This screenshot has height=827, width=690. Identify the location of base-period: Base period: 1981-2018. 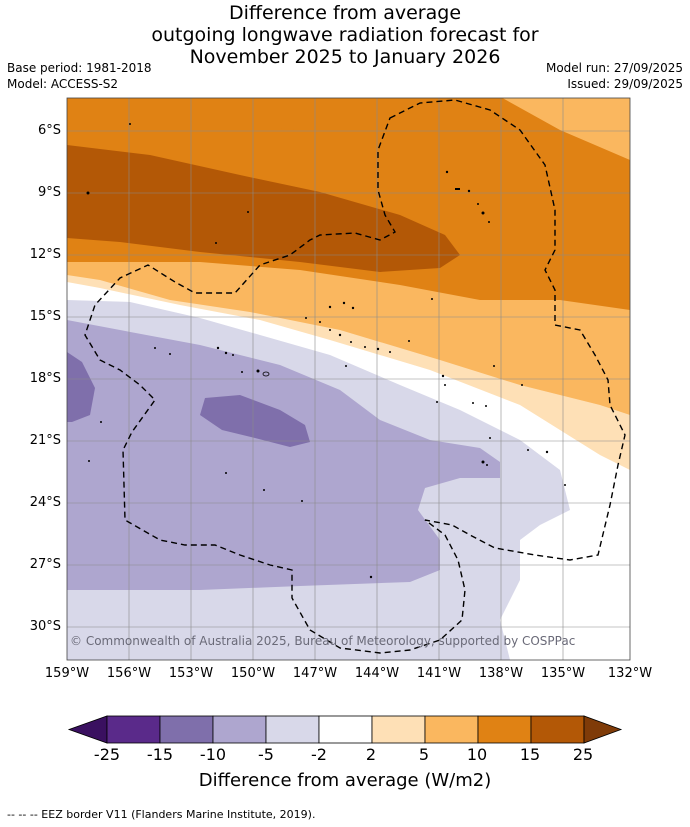
(79, 68).